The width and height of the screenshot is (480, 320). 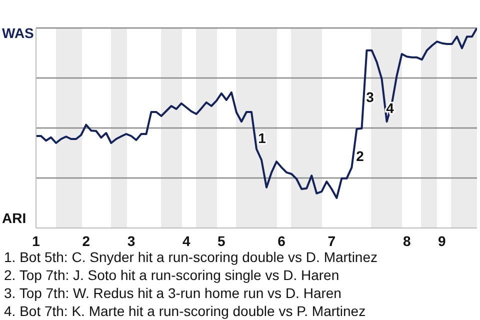 I want to click on x-tick-label: 9, so click(x=442, y=240).